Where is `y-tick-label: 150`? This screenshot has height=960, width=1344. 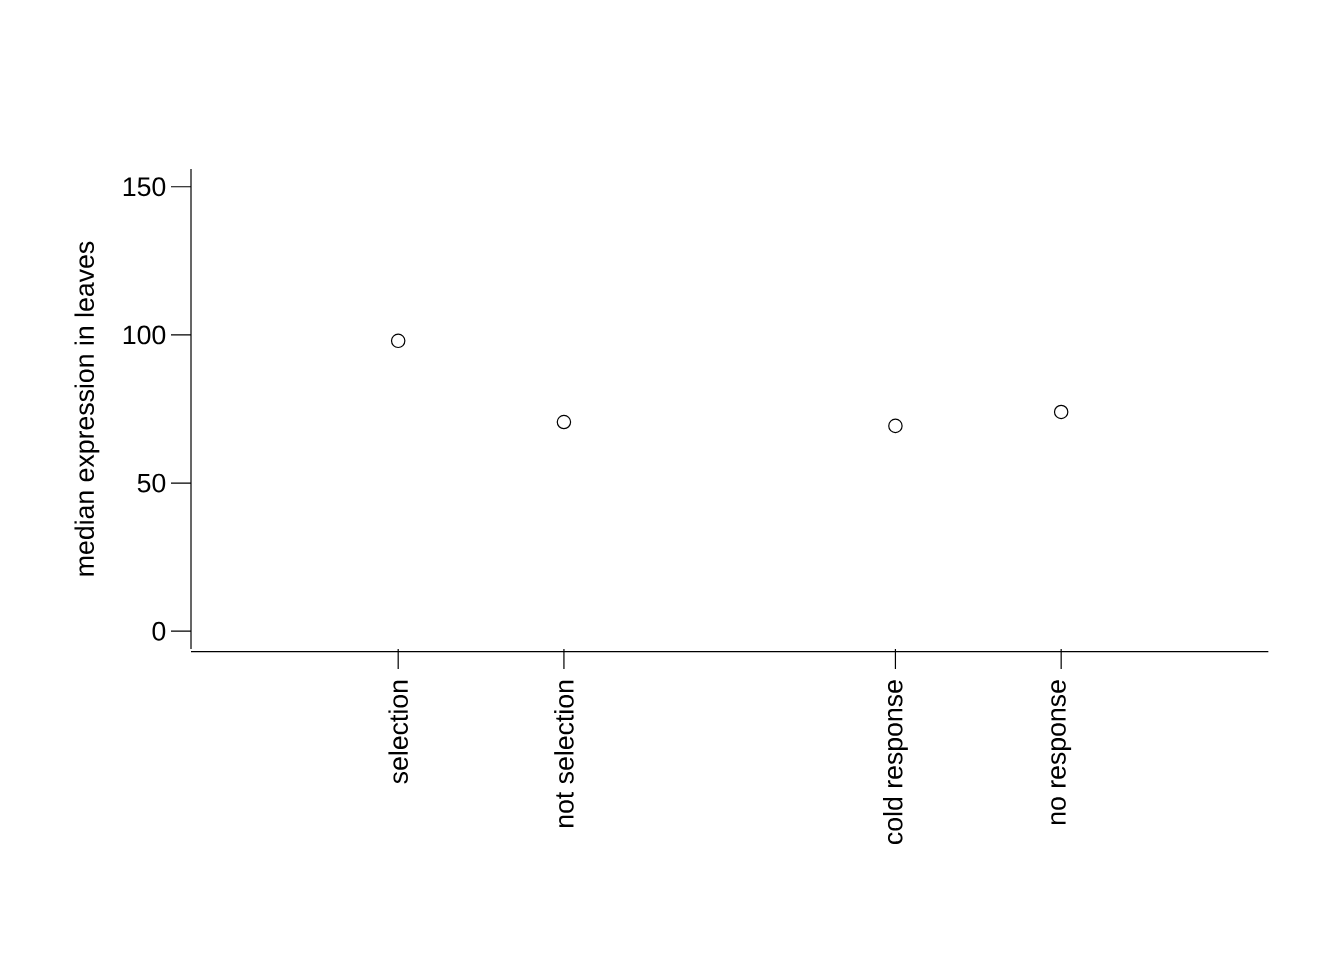 y-tick-label: 150 is located at coordinates (144, 187).